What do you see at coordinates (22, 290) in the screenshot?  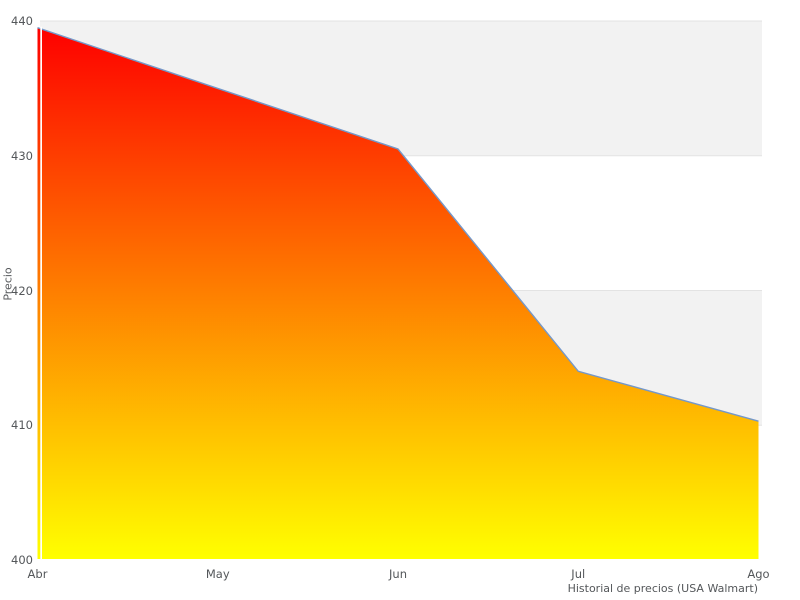 I see `y-axis-tick-label: 420` at bounding box center [22, 290].